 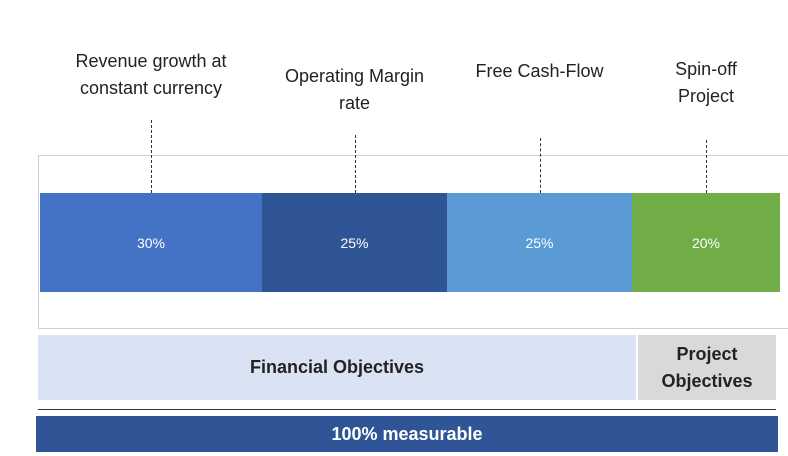 What do you see at coordinates (337, 367) in the screenshot?
I see `group-box: Financial Objectives` at bounding box center [337, 367].